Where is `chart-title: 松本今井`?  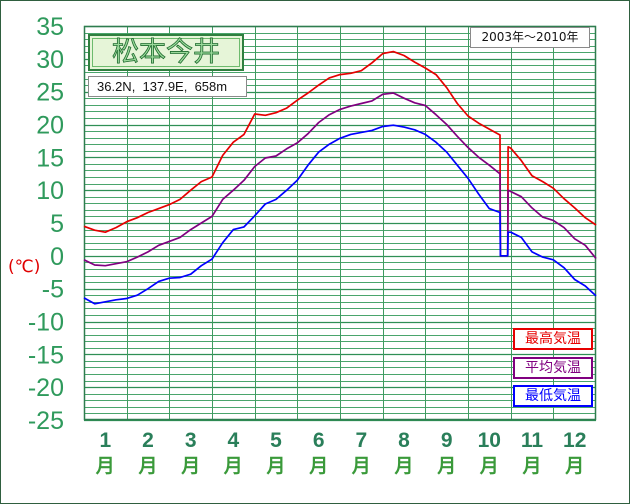 chart-title: 松本今井 is located at coordinates (166, 52).